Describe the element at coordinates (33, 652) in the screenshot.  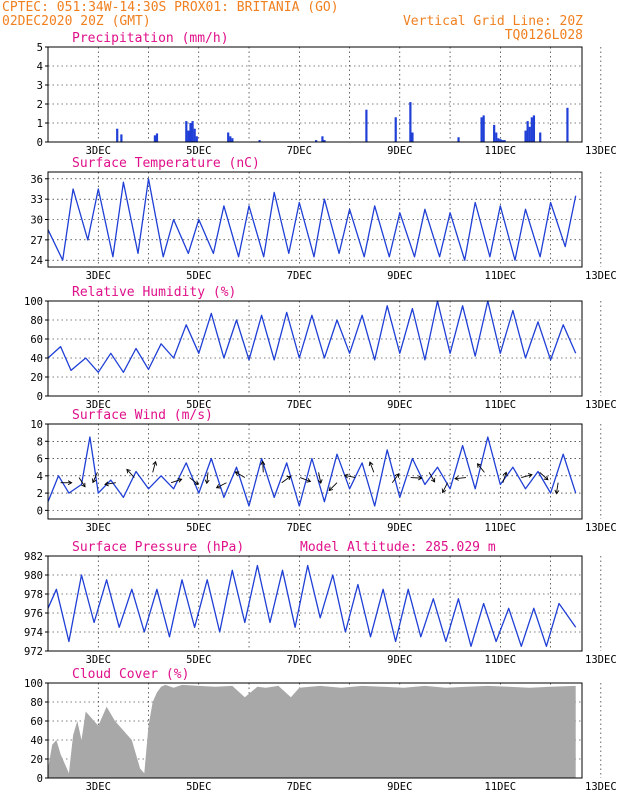
I see `pressure-ytick-label: 972` at that location.